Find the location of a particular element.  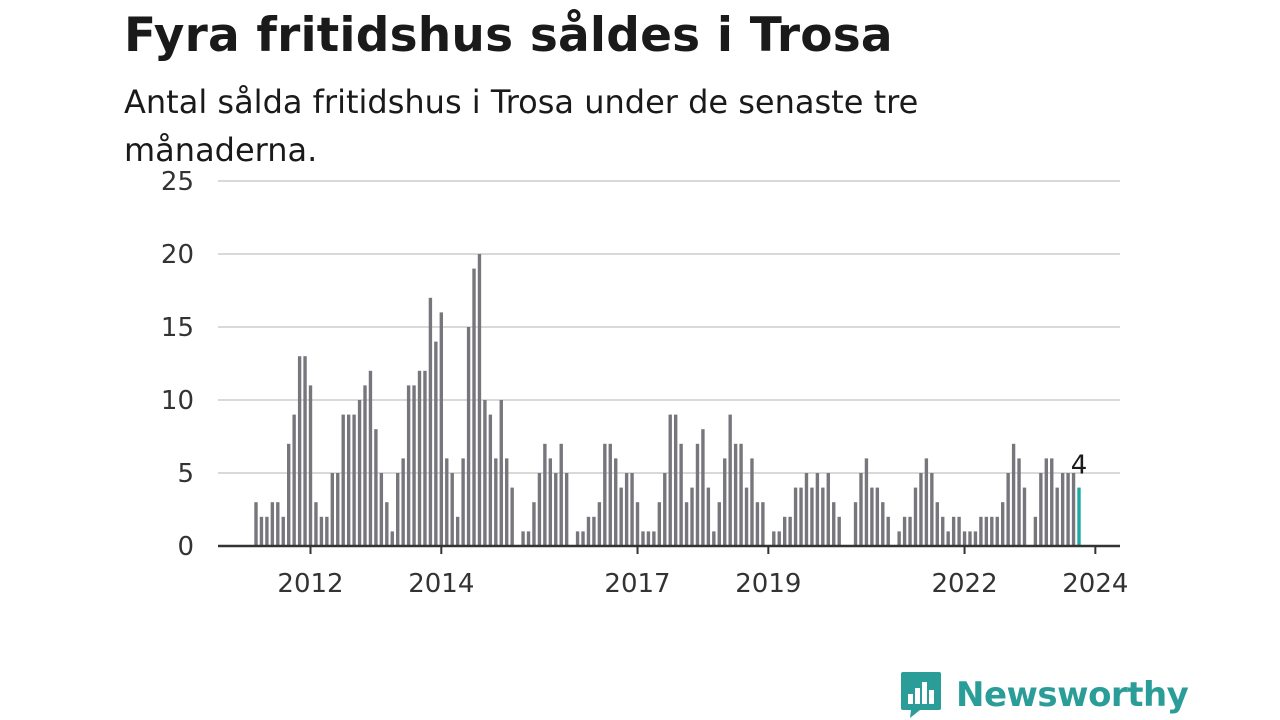

brand-logo: Newsworthy is located at coordinates (1044, 695).